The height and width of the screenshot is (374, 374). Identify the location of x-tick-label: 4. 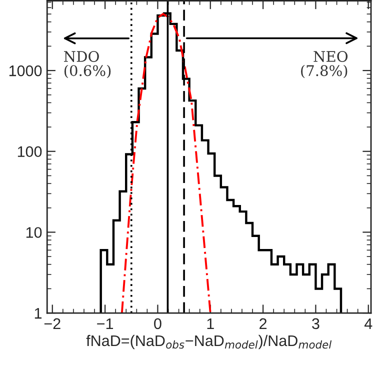
(368, 323).